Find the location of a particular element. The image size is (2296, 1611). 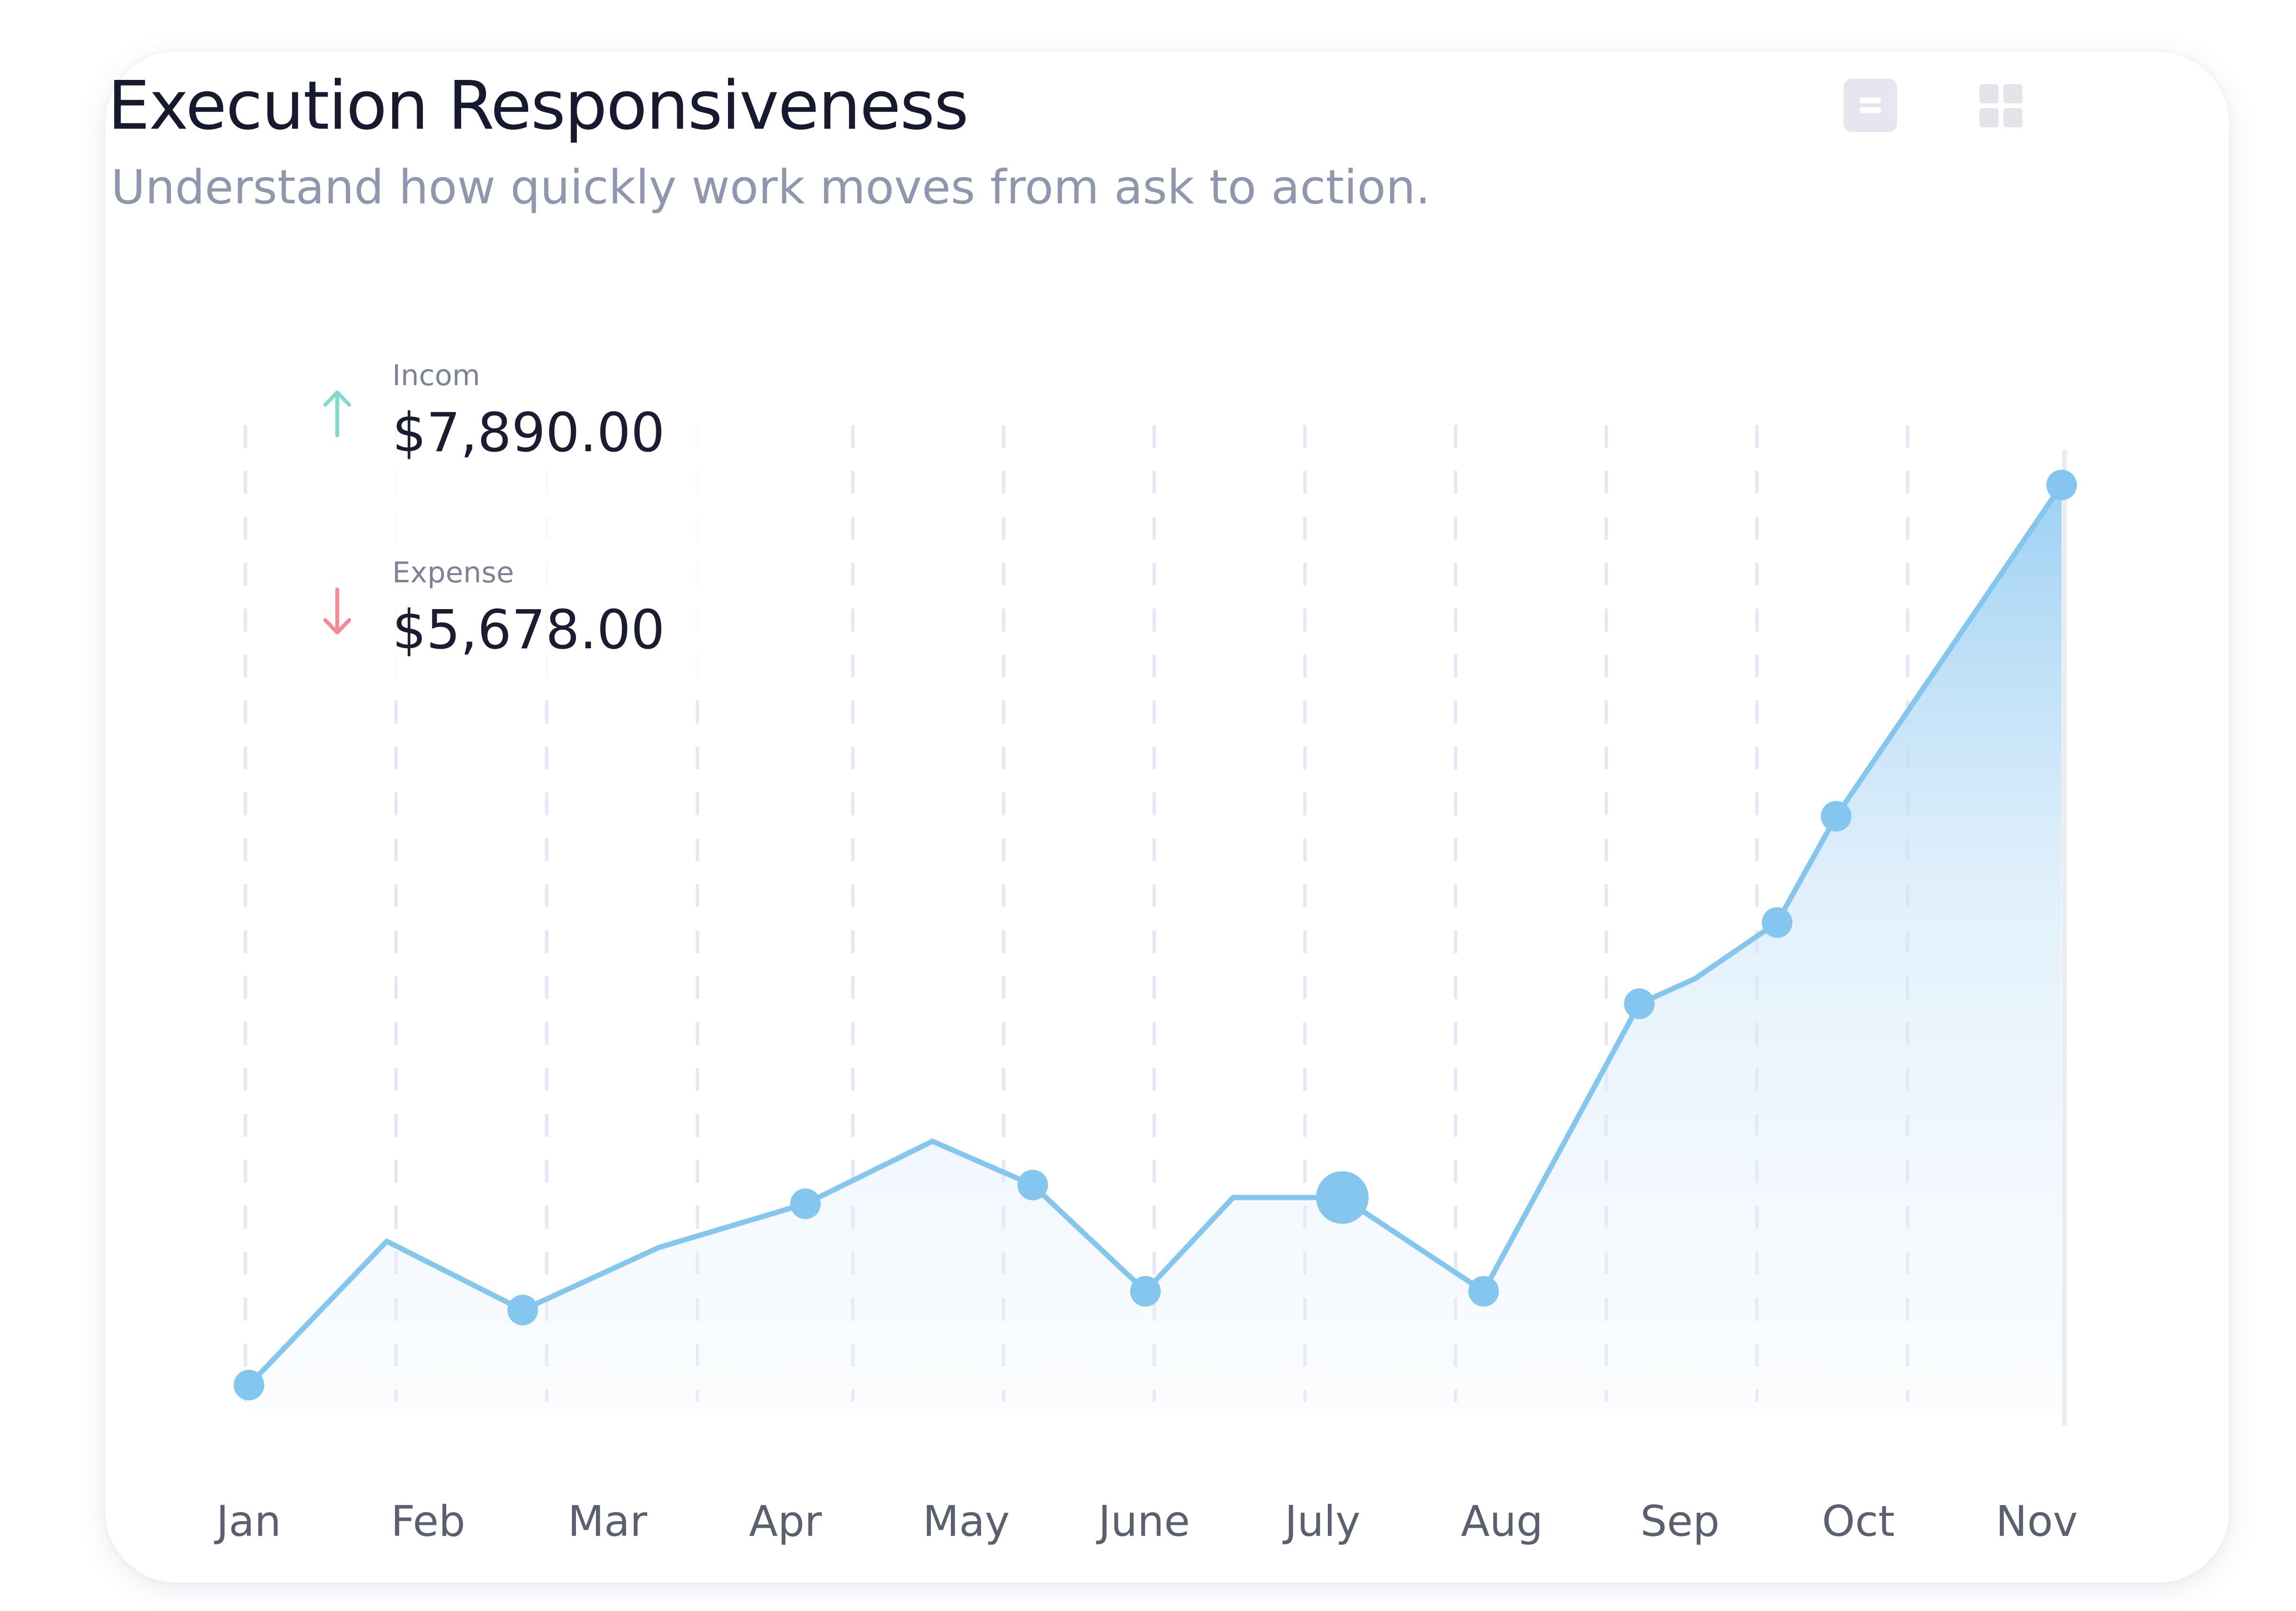

stats-panel is located at coordinates (493, 512).